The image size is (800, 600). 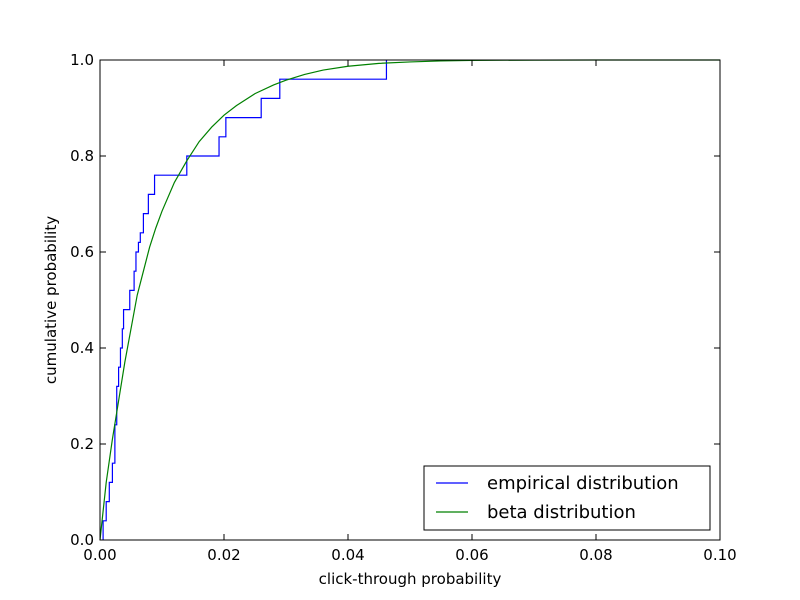 I want to click on x-tick-label: 0.10, so click(x=719, y=555).